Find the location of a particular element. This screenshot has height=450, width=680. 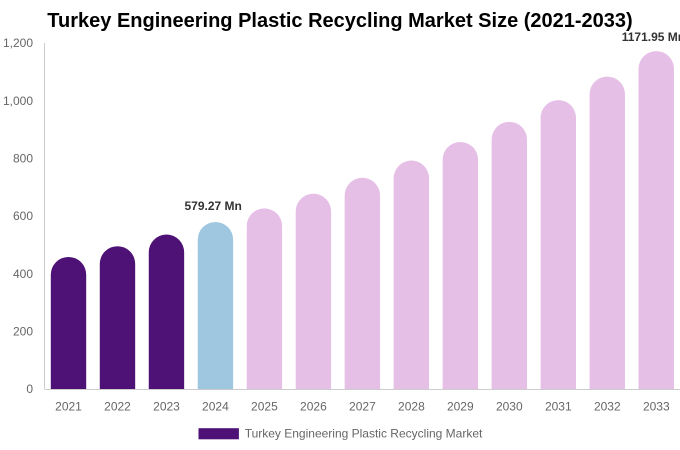

svg-text: 800 is located at coordinates (23, 158).